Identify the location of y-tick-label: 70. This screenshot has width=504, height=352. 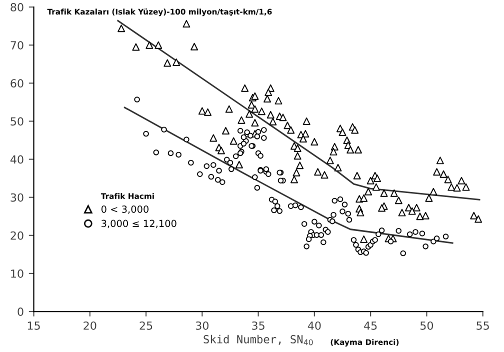
(17, 45).